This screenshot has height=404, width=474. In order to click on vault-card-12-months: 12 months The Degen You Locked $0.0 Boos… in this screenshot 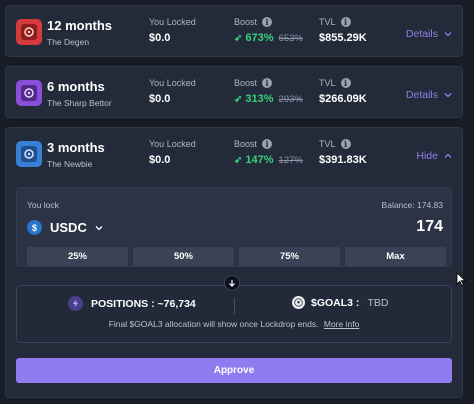, I will do `click(234, 31)`.